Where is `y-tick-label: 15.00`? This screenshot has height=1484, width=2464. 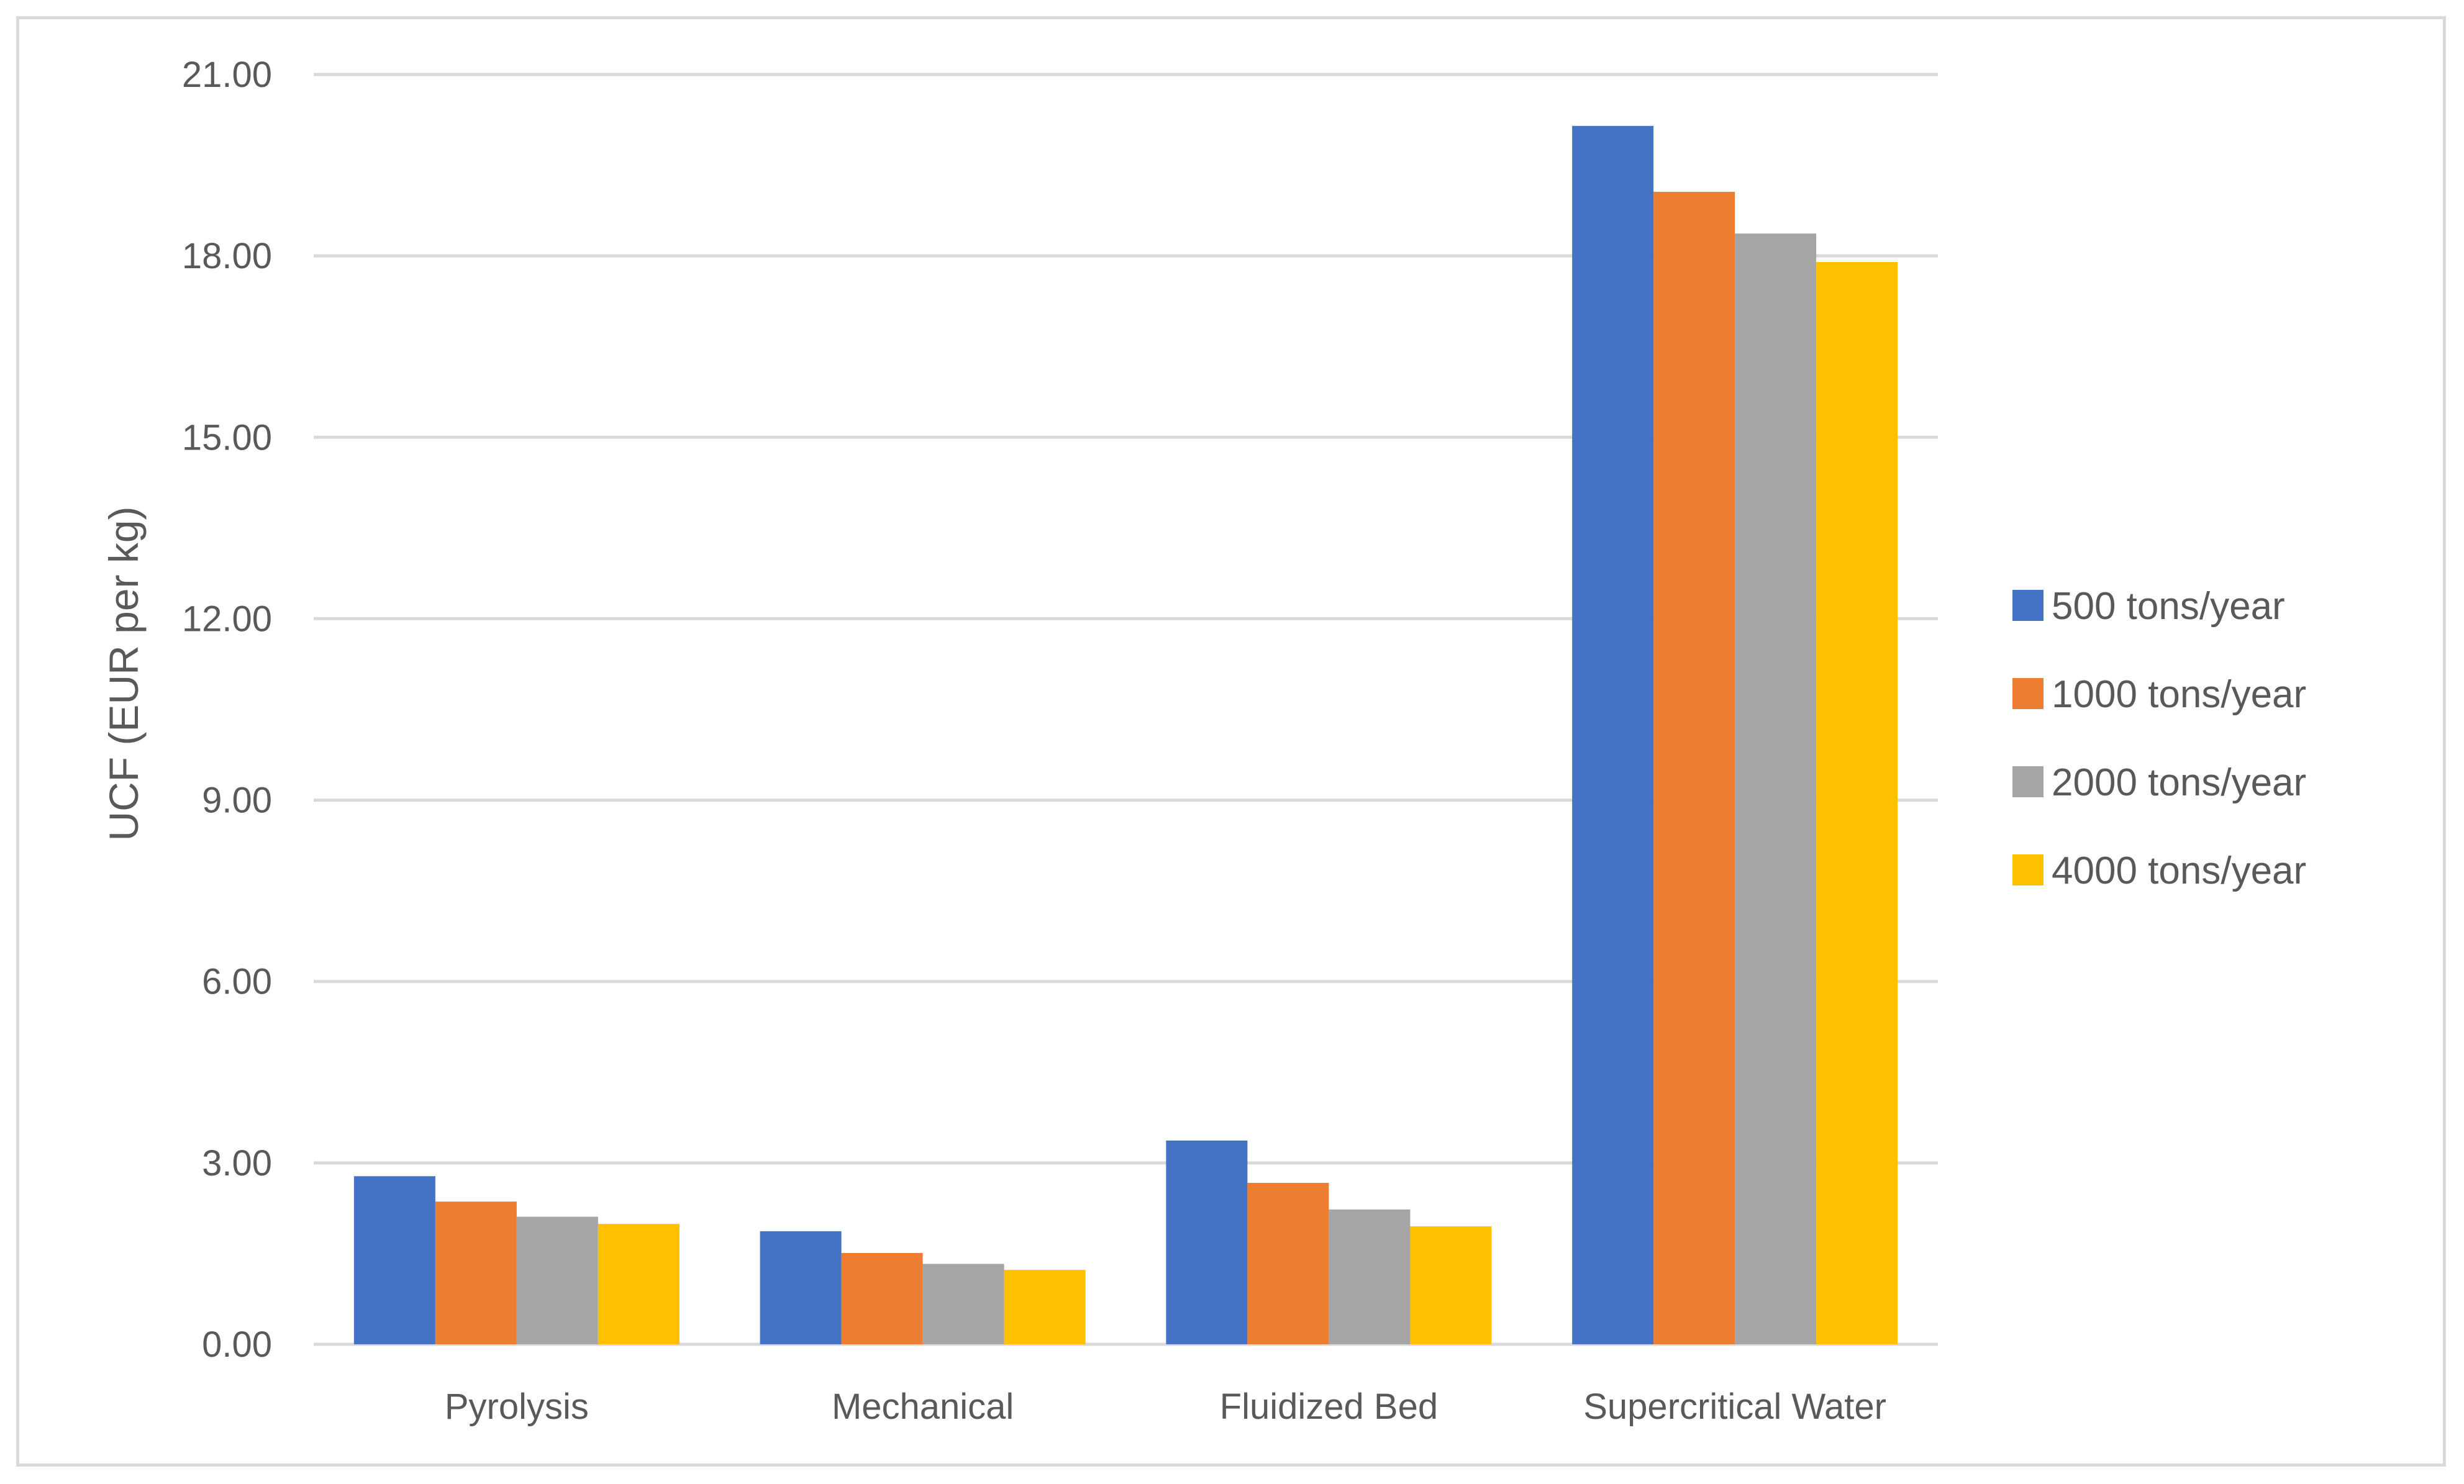
y-tick-label: 15.00 is located at coordinates (227, 437).